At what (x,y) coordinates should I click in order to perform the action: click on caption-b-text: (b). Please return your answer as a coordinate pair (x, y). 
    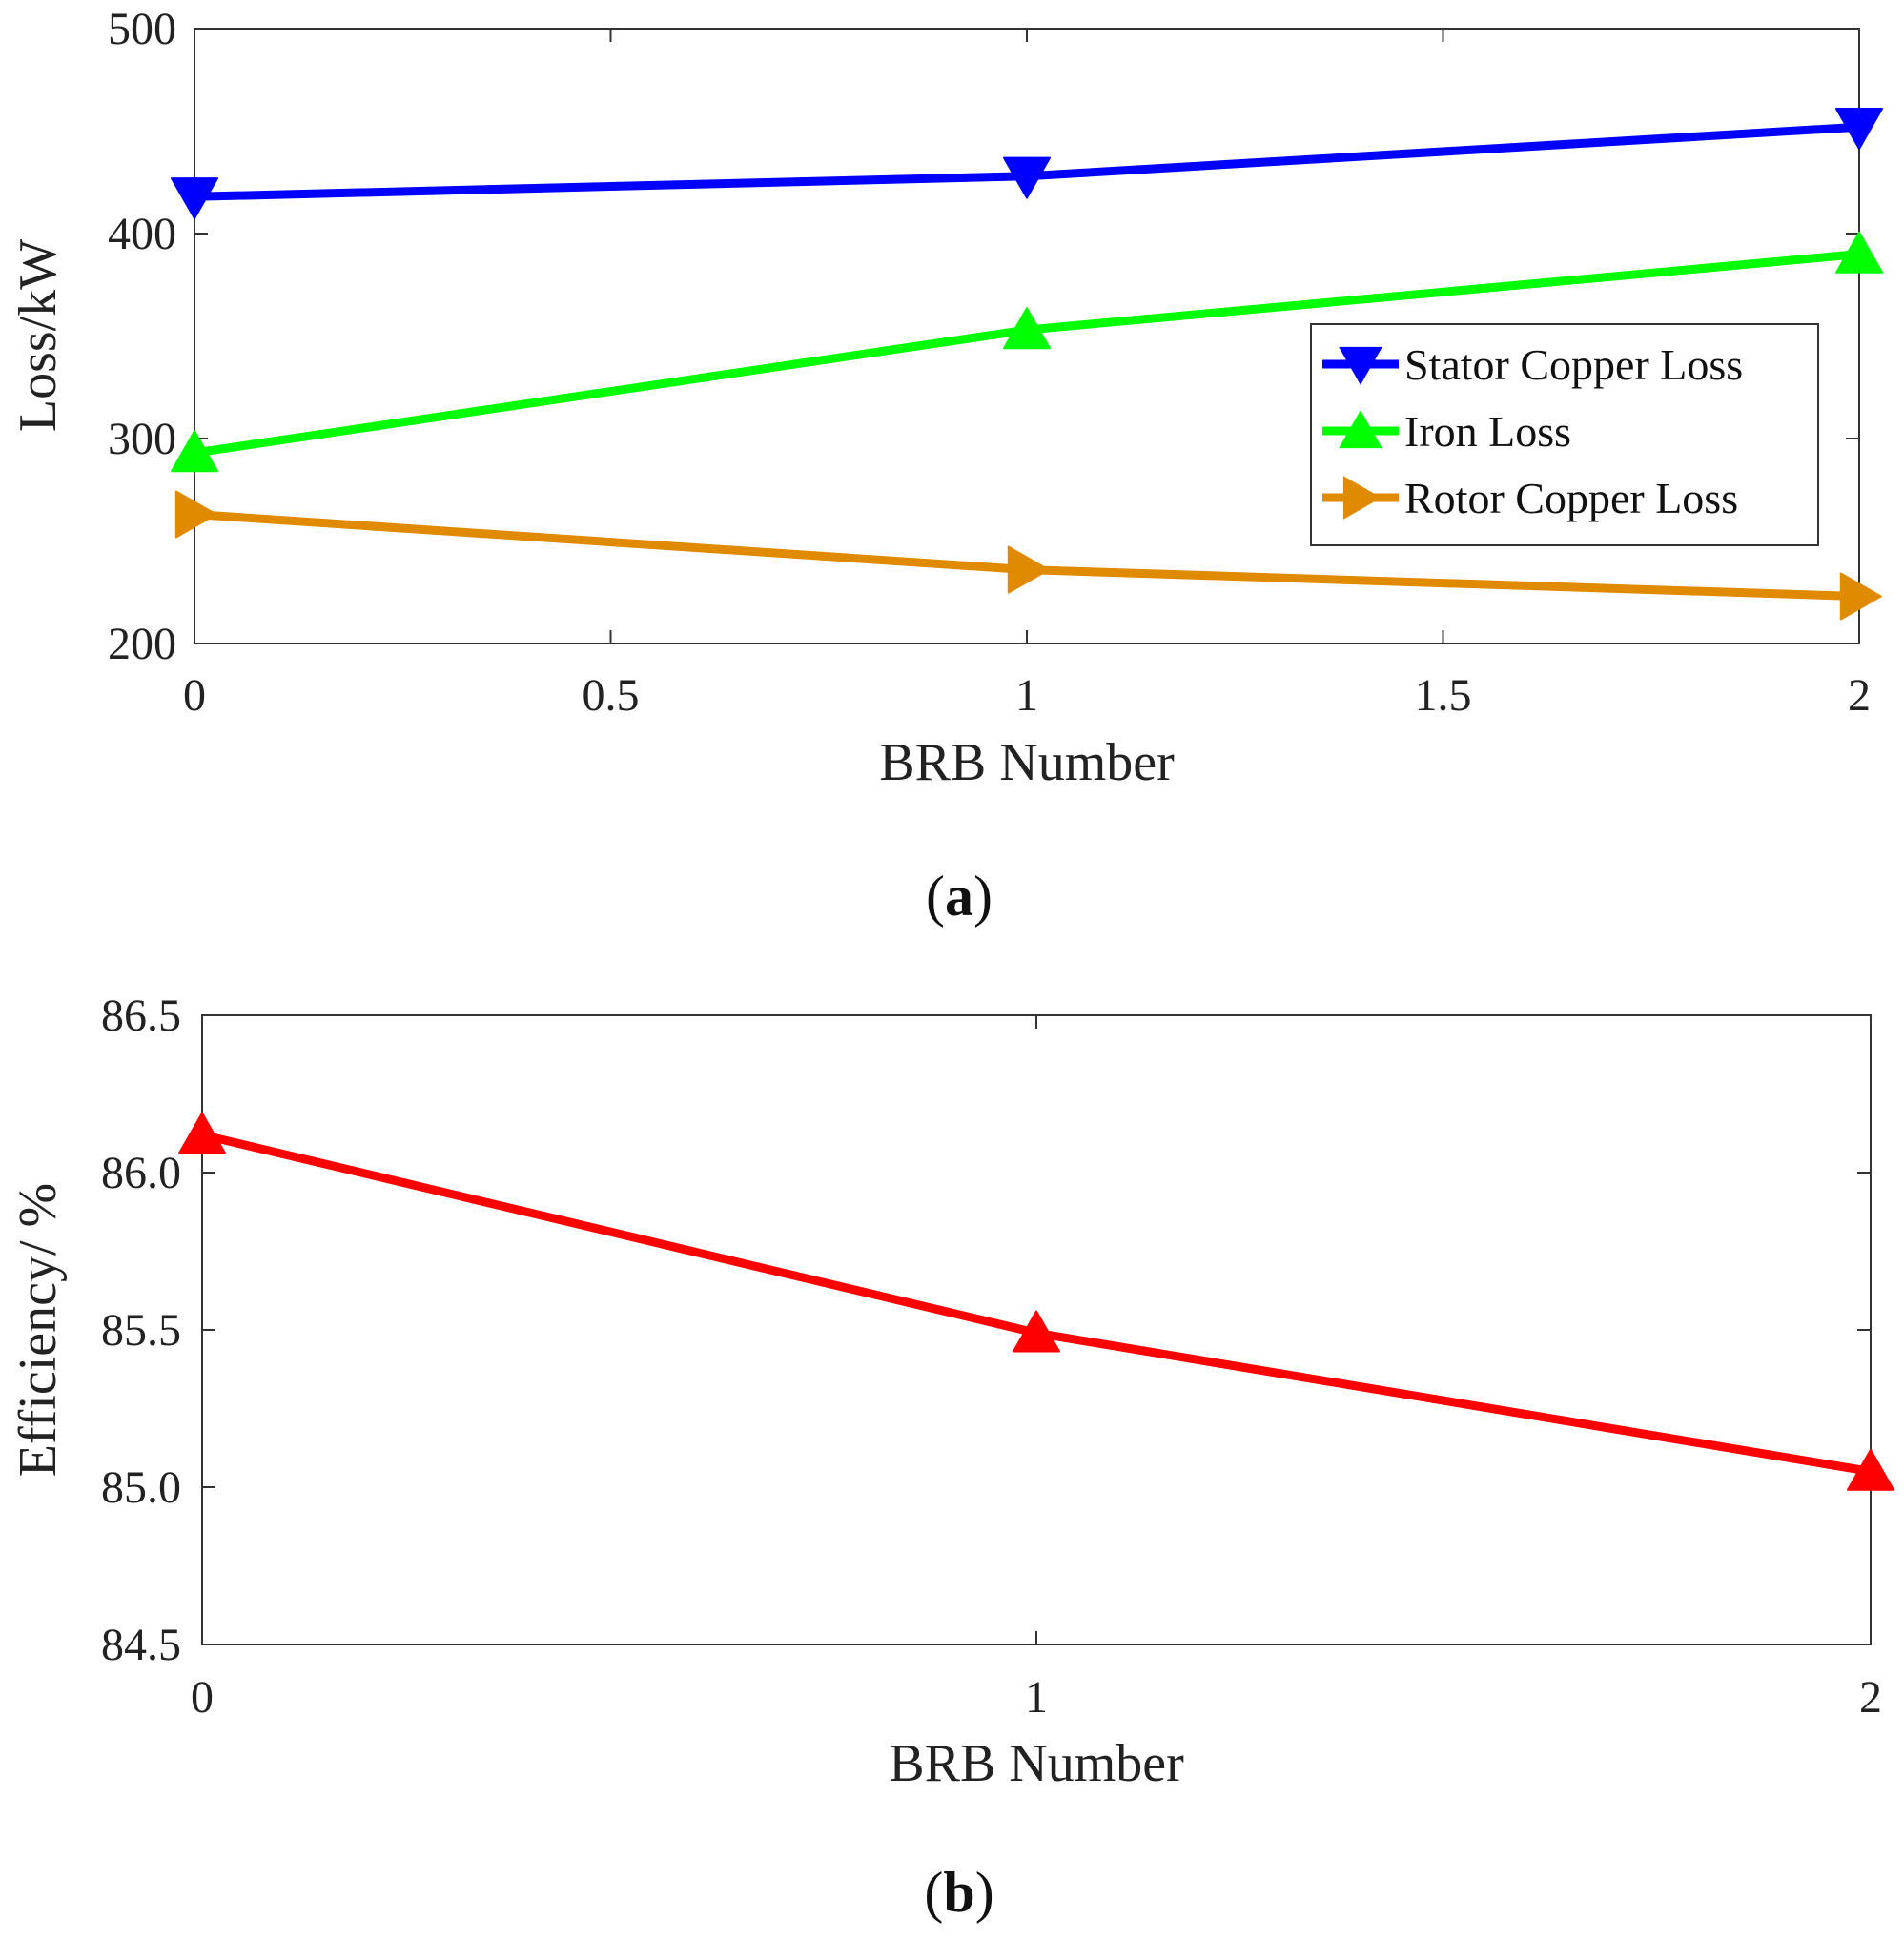
    Looking at the image, I should click on (958, 1892).